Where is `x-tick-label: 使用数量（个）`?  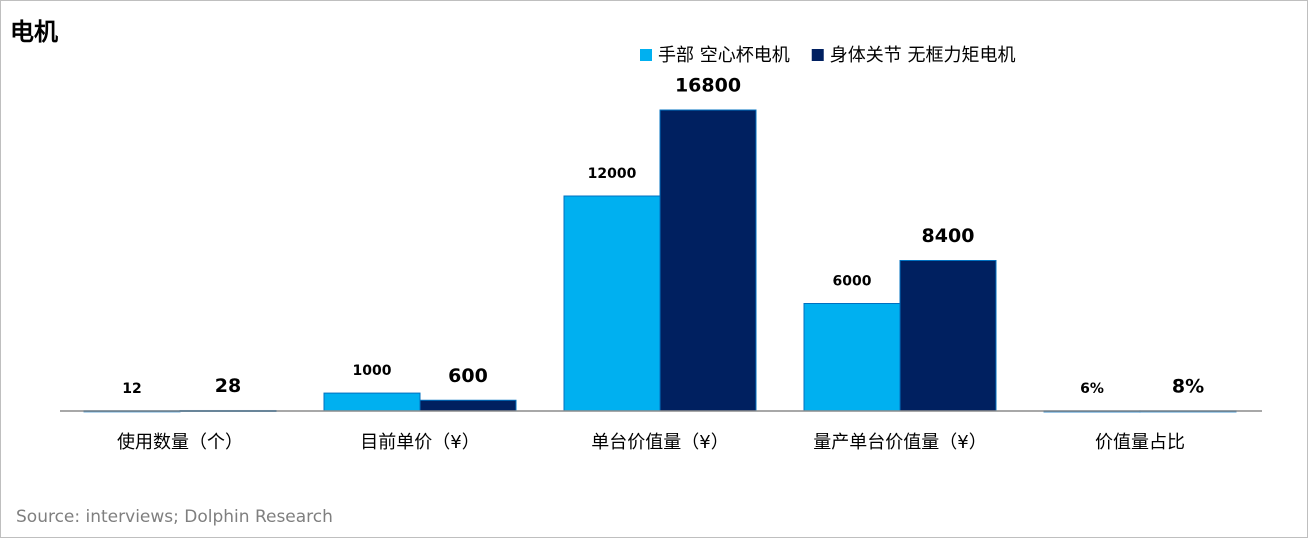 x-tick-label: 使用数量（个） is located at coordinates (180, 442).